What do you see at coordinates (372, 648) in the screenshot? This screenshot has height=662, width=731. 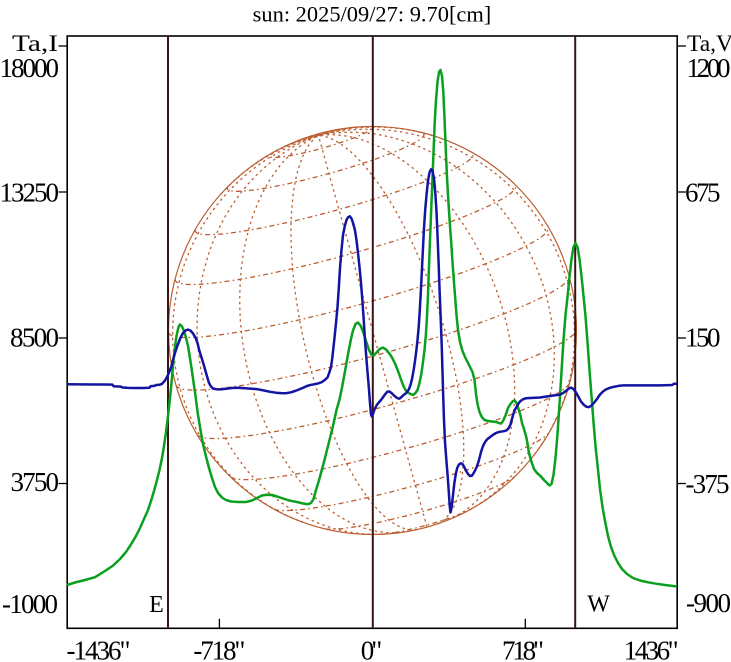 I see `svg-text: 0"` at bounding box center [372, 648].